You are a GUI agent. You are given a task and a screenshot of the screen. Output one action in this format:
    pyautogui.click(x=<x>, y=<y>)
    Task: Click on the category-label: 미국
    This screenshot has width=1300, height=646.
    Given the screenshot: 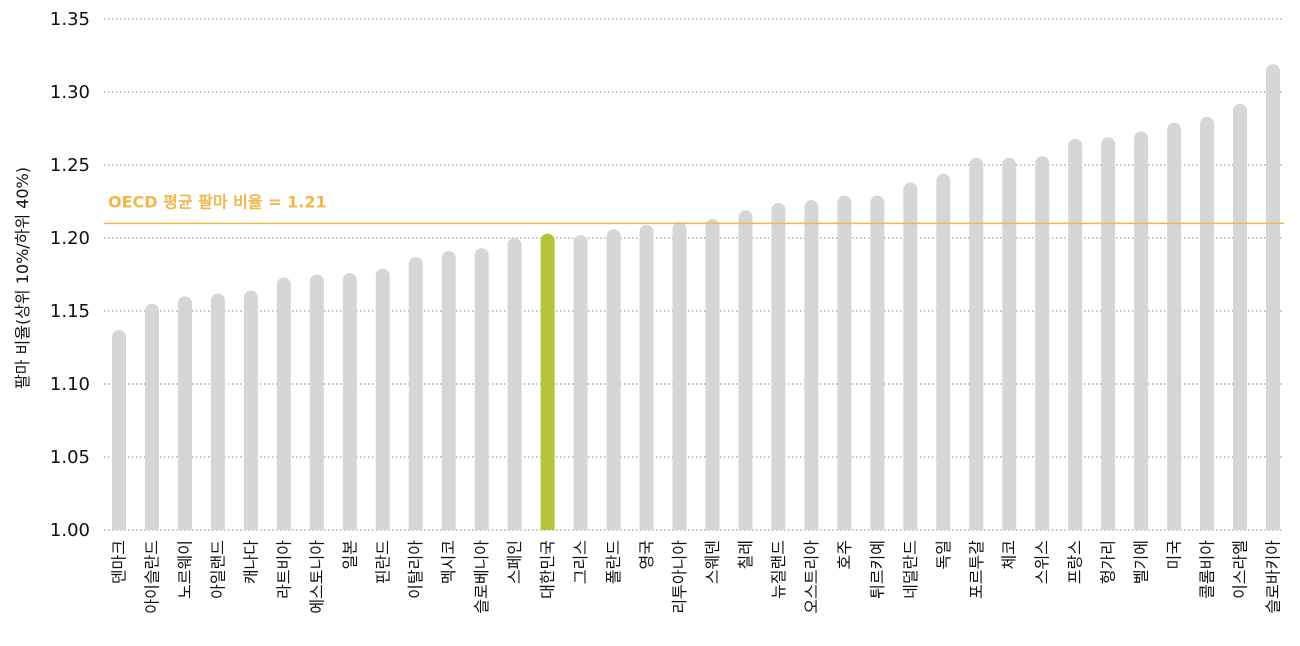 What is the action you would take?
    pyautogui.click(x=1174, y=554)
    